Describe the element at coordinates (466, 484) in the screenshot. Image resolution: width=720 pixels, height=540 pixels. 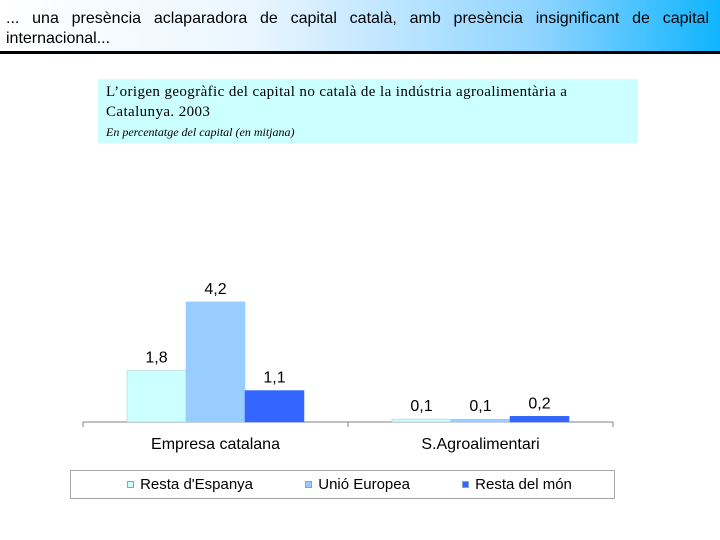
I see `legend-swatch-resta-mon` at that location.